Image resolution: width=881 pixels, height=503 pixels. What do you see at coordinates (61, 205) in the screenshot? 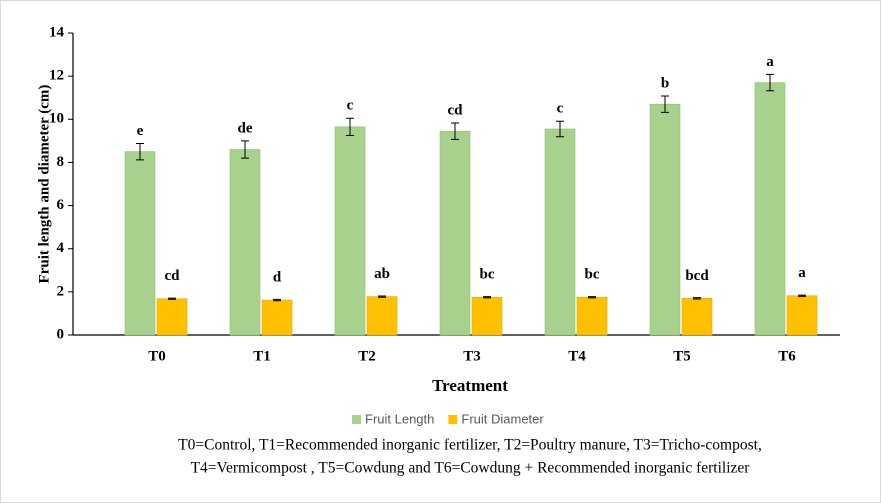
I see `y-tick-label: 6` at bounding box center [61, 205].